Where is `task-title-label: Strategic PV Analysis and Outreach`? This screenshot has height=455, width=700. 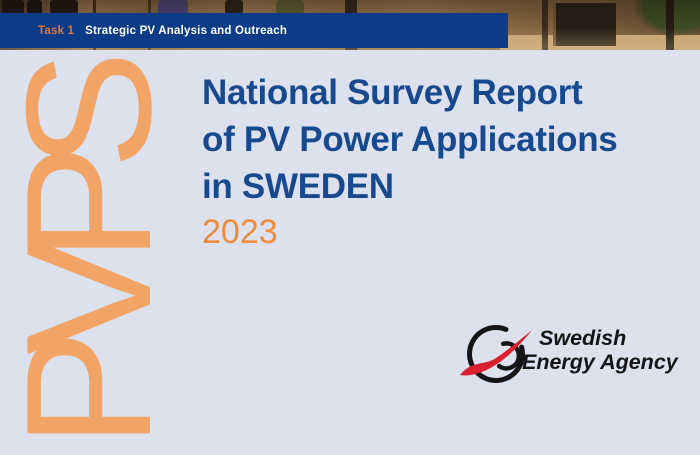
task-title-label: Strategic PV Analysis and Outreach is located at coordinates (186, 30).